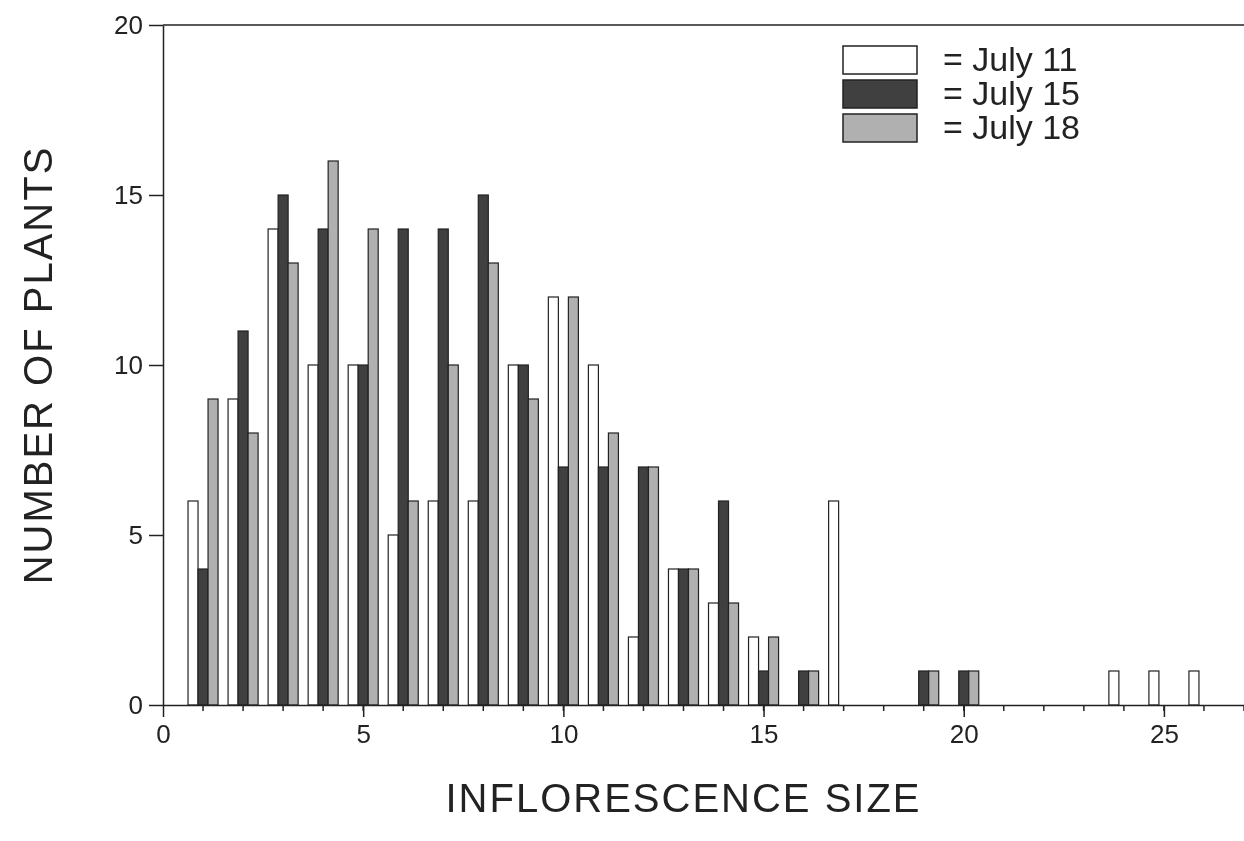 The width and height of the screenshot is (1244, 841). I want to click on y-tick-label: 5, so click(135, 534).